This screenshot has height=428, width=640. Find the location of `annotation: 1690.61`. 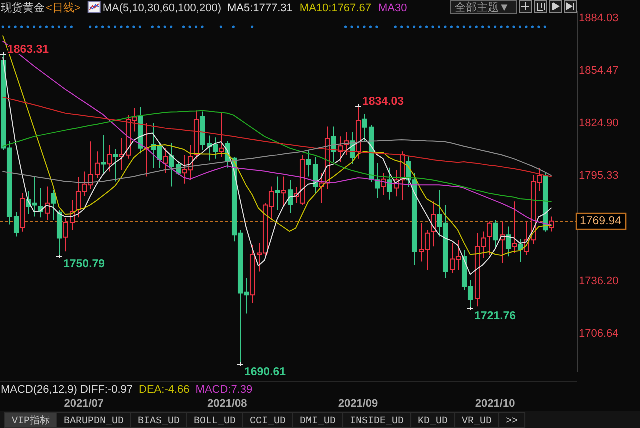

annotation: 1690.61 is located at coordinates (265, 372).